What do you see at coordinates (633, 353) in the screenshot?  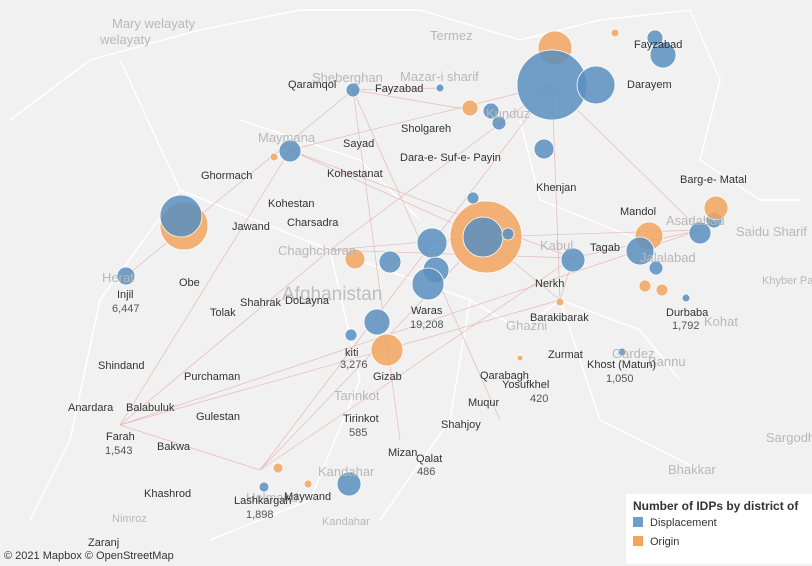 I see `place-label: Gardez` at bounding box center [633, 353].